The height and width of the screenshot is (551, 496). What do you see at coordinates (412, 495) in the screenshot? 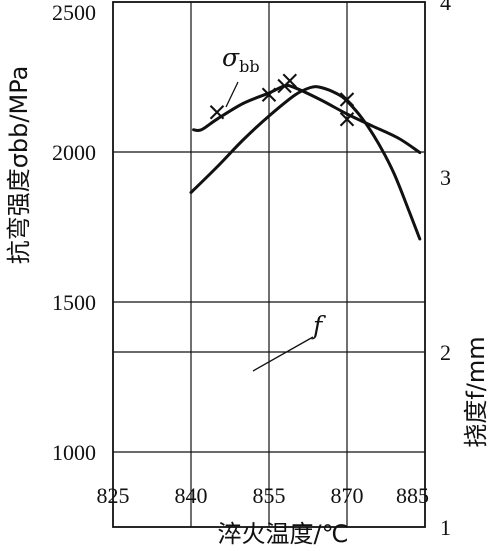
I see `x-tick-label: 885` at bounding box center [412, 495].